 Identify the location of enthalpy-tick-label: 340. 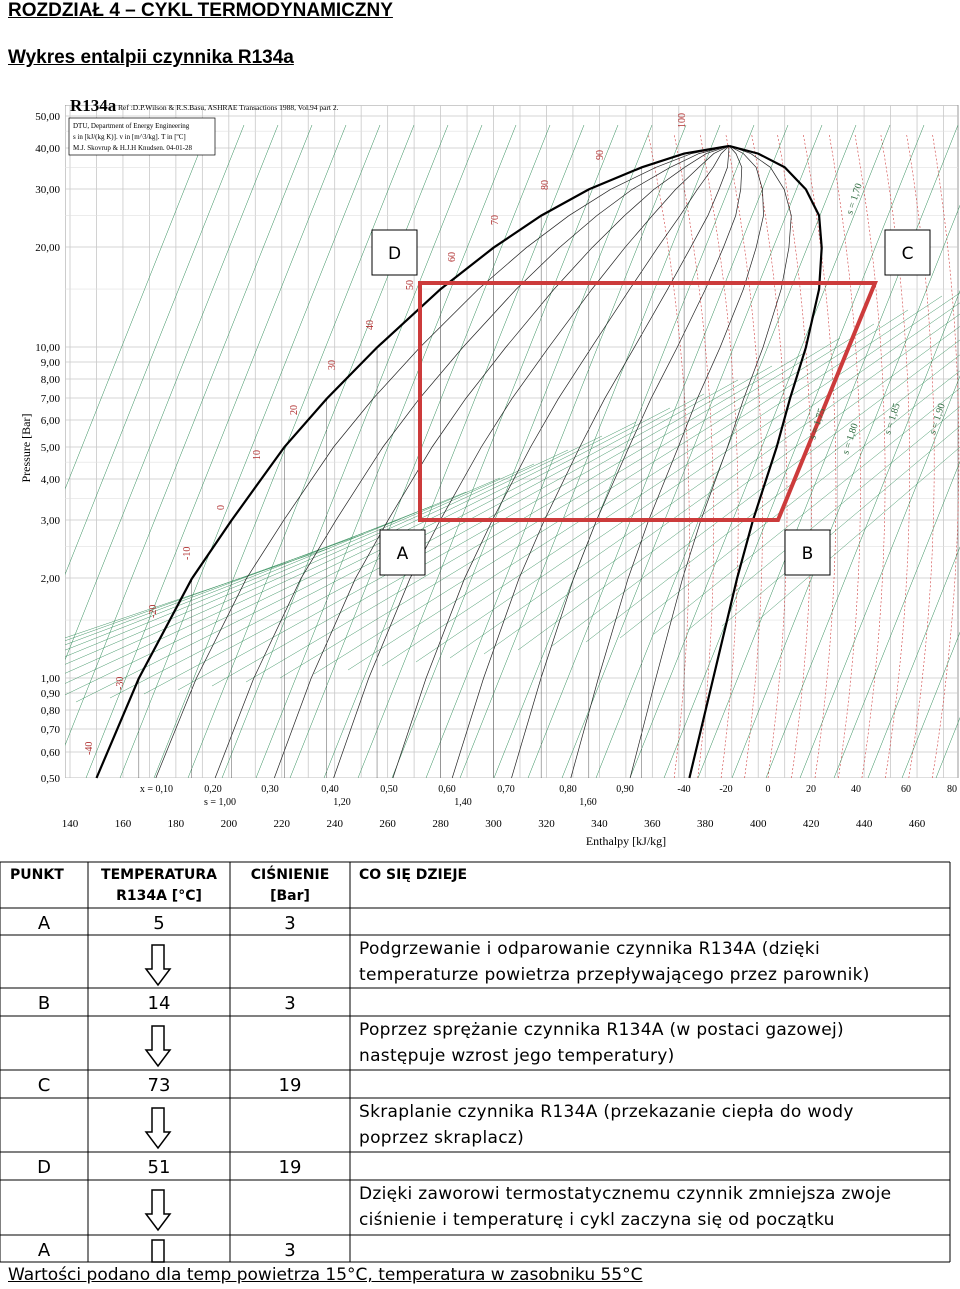
(599, 824).